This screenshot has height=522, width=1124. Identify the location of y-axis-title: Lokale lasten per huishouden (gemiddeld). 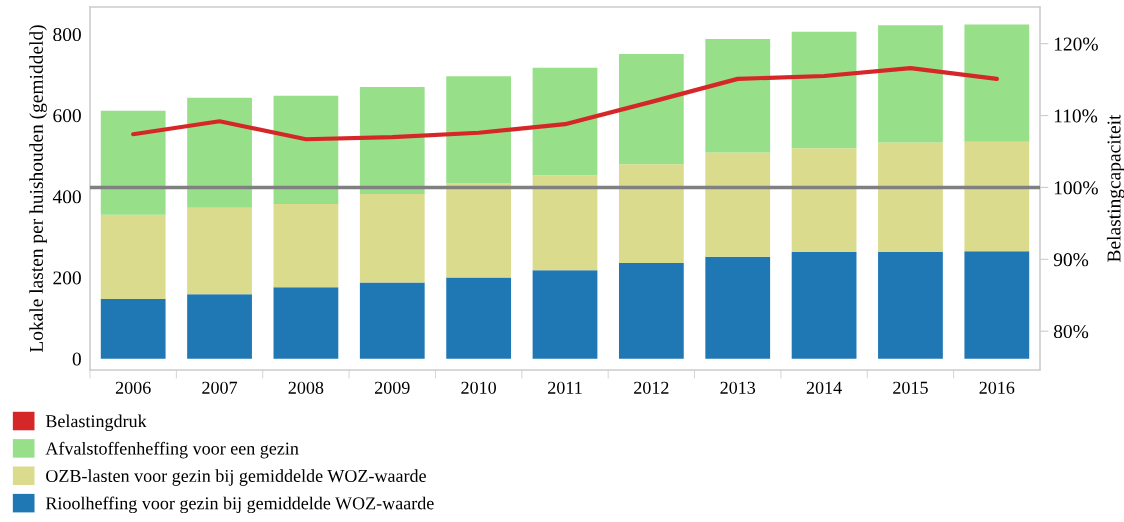
(38, 189).